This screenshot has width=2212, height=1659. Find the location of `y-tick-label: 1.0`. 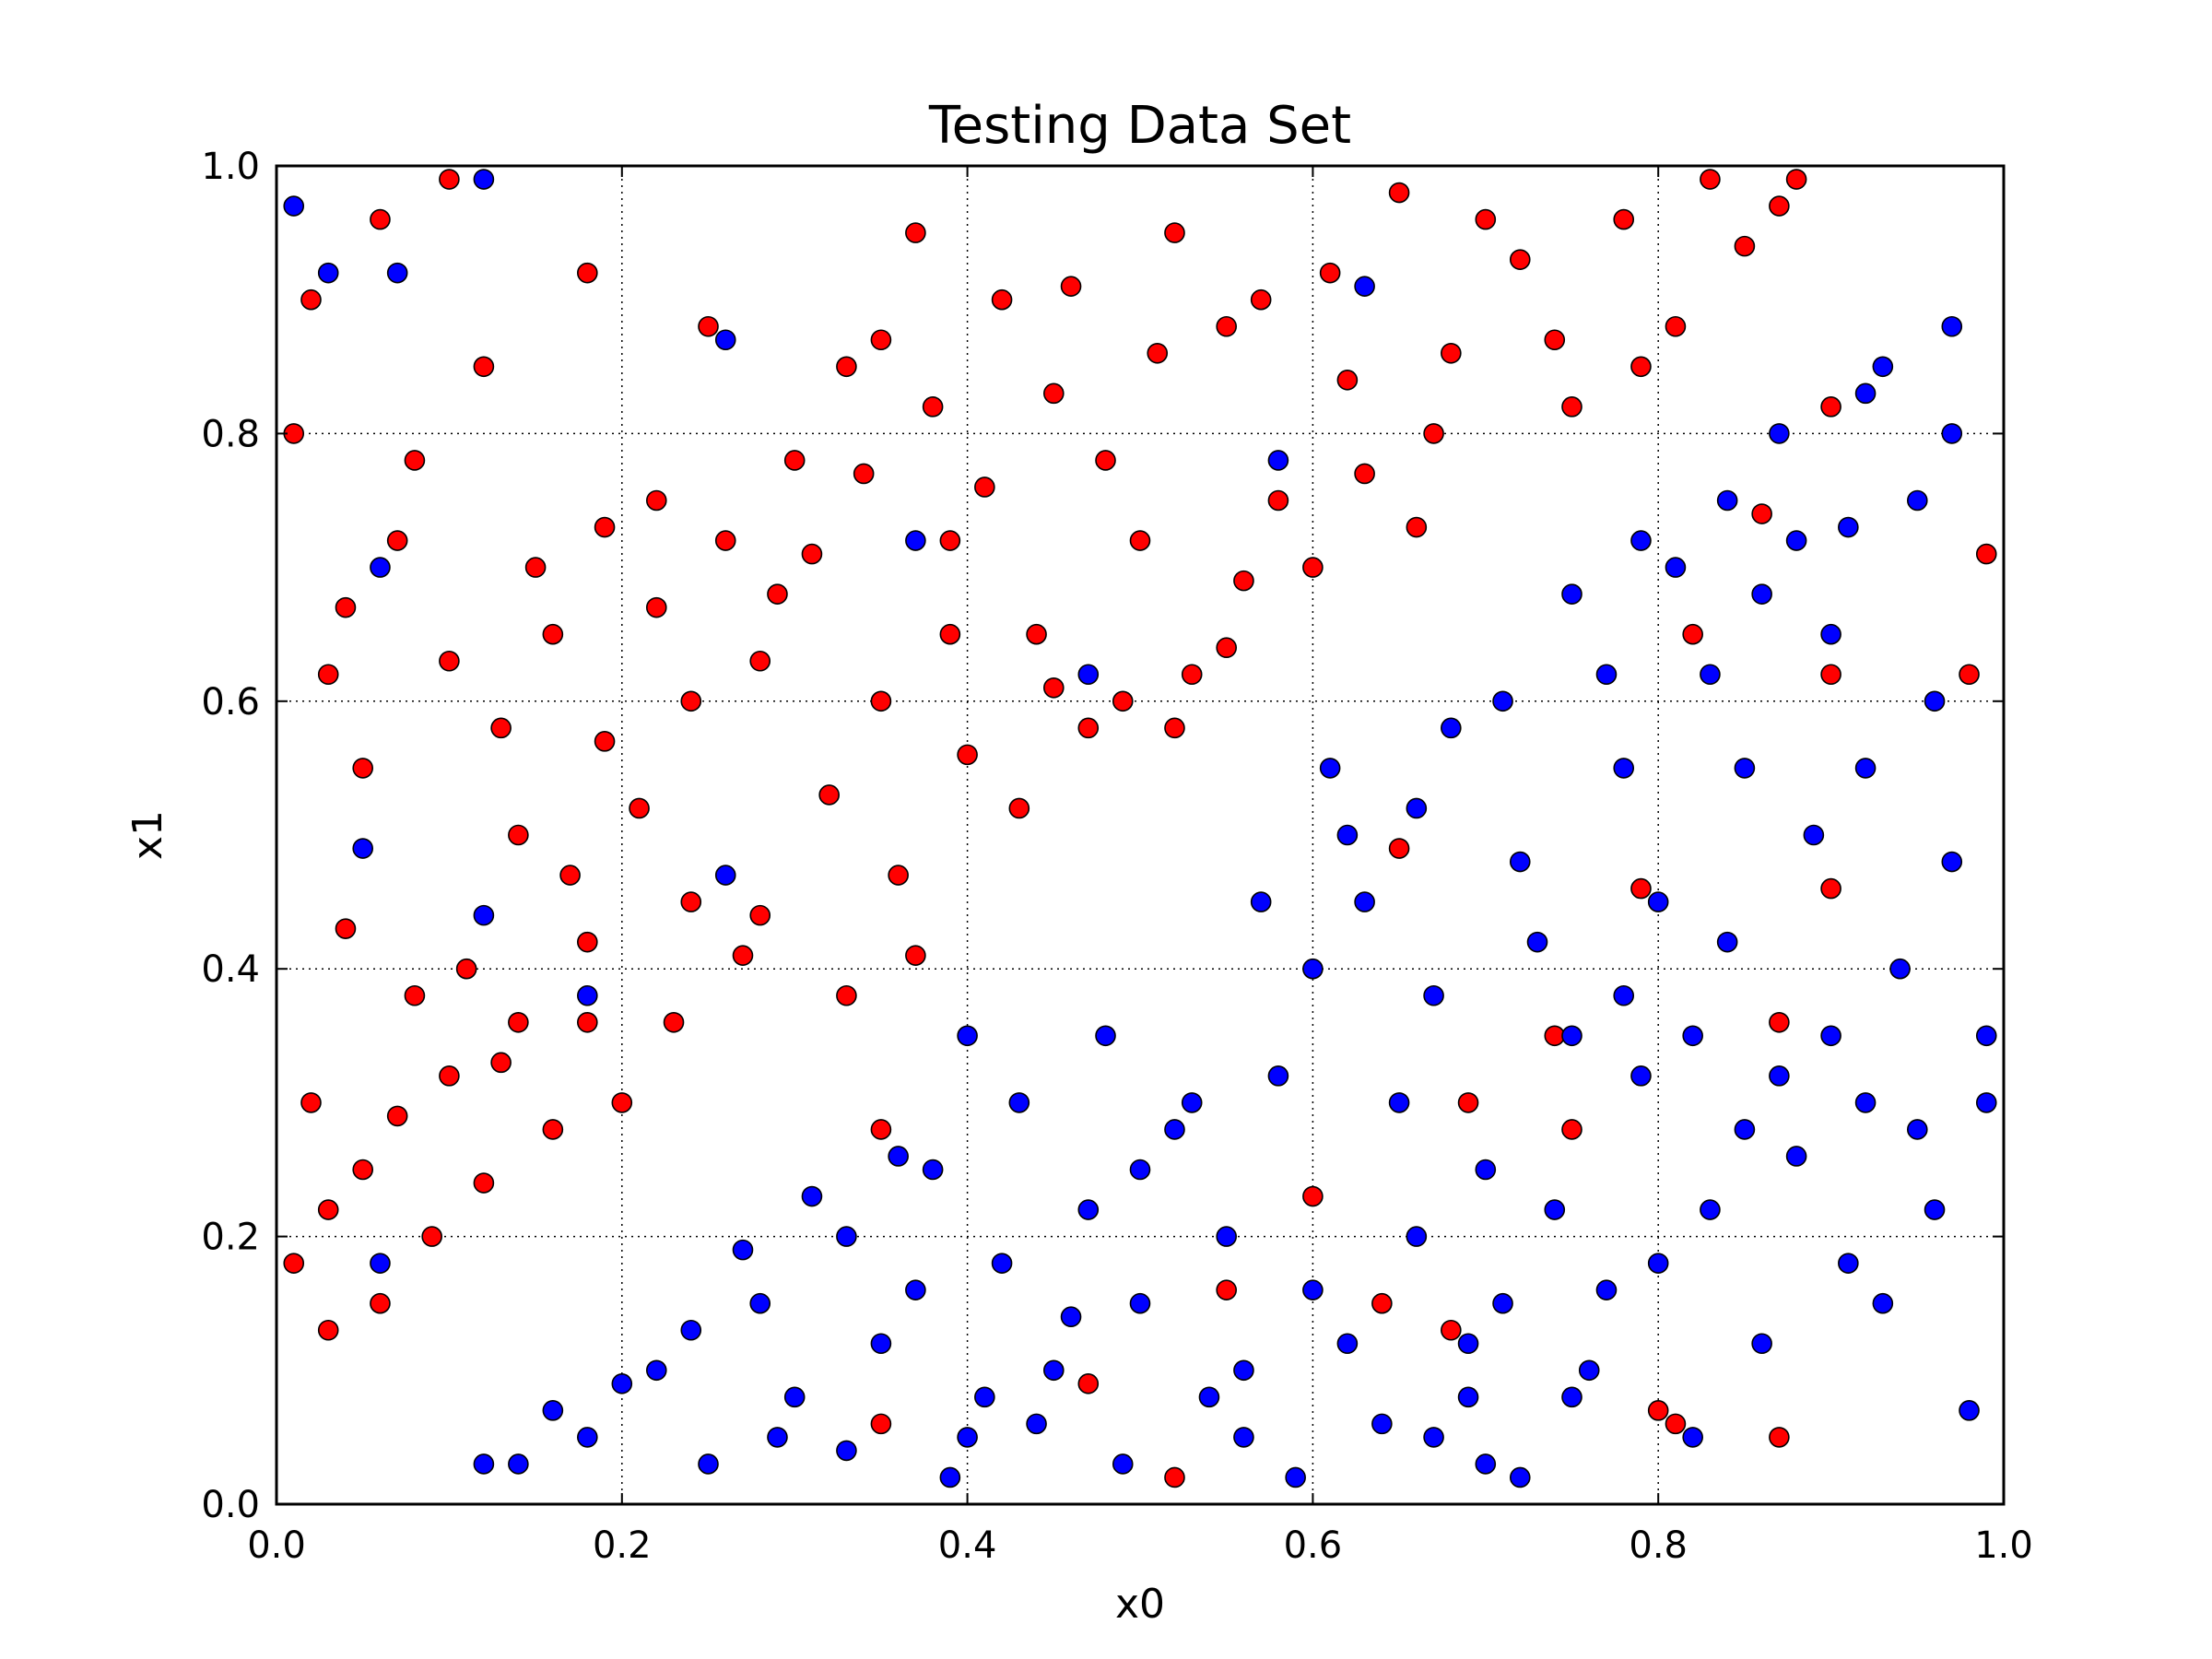

y-tick-label: 1.0 is located at coordinates (230, 167).